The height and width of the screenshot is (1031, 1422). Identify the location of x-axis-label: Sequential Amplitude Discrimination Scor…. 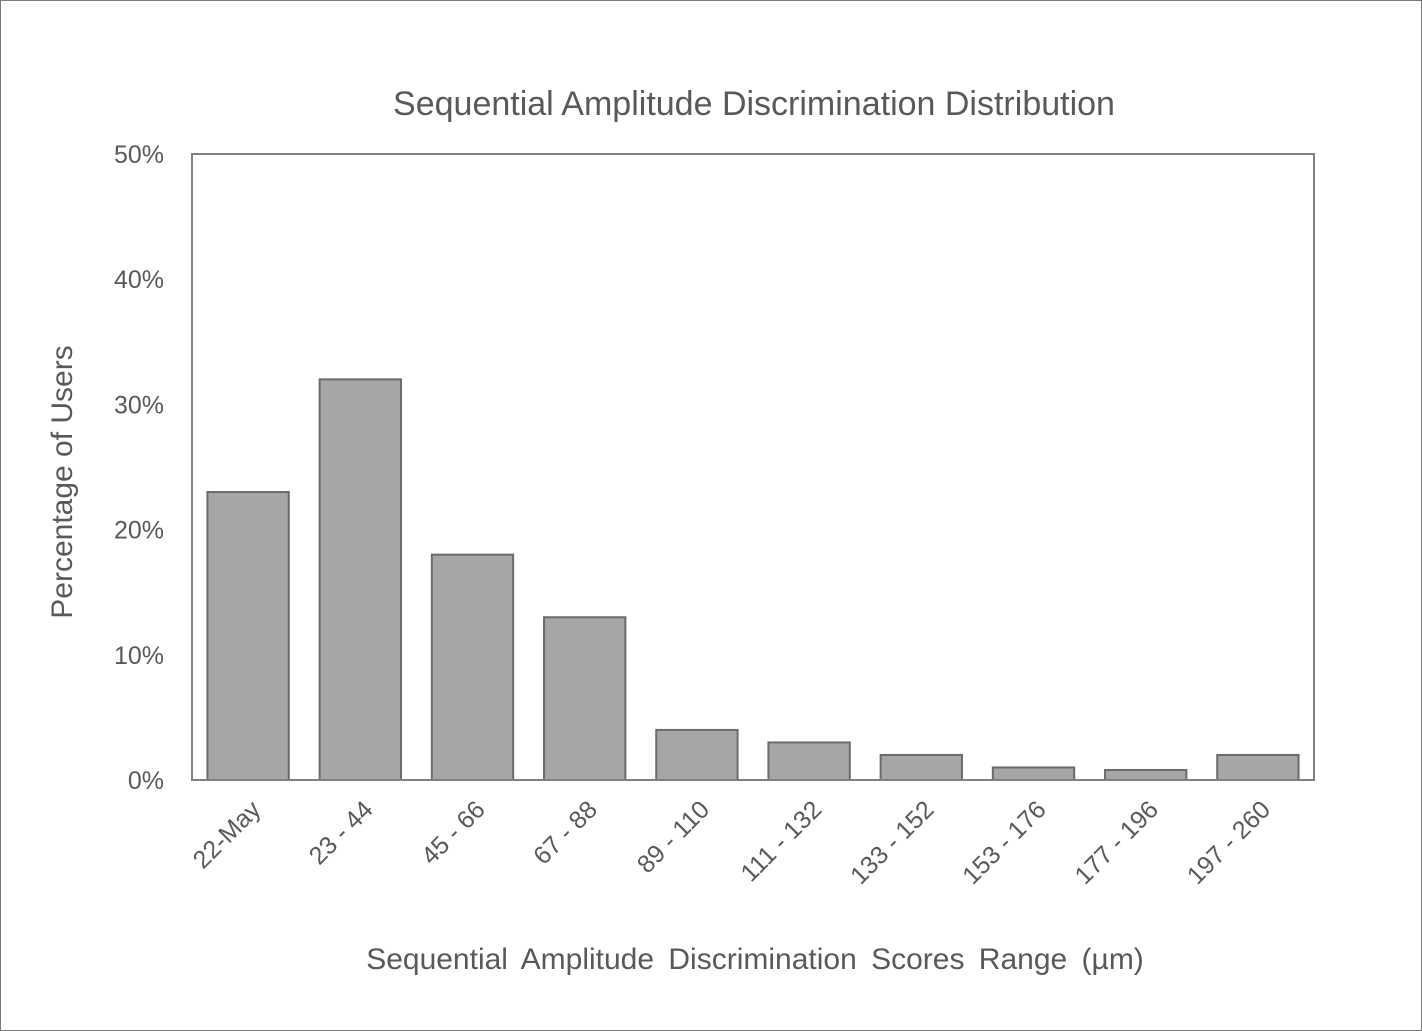
(755, 959).